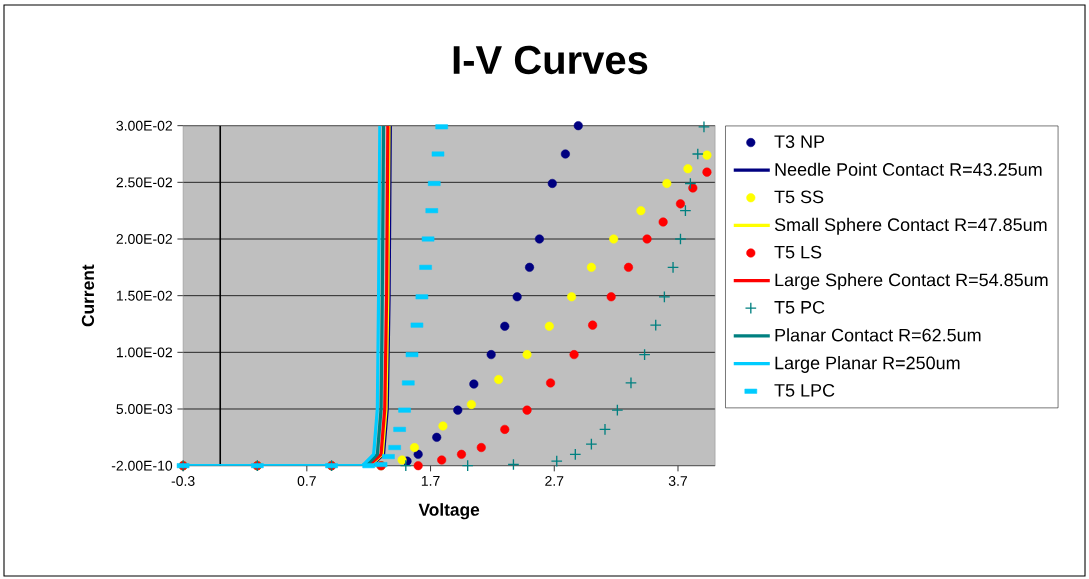  What do you see at coordinates (878, 335) in the screenshot?
I see `legend-label: Planar Contact R=62.5um` at bounding box center [878, 335].